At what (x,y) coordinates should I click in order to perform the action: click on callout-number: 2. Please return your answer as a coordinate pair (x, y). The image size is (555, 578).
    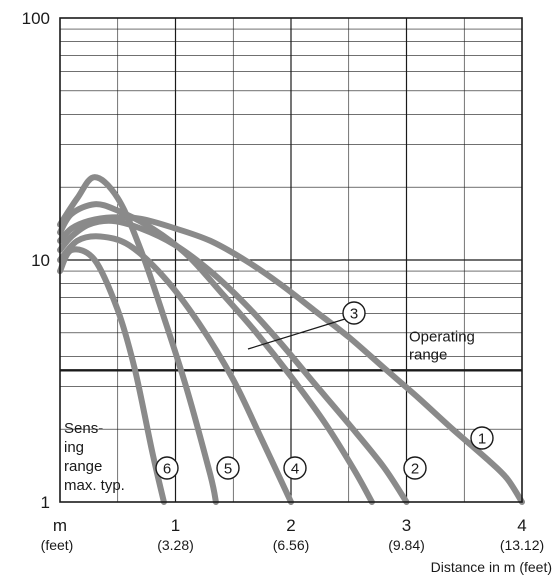
    Looking at the image, I should click on (415, 469).